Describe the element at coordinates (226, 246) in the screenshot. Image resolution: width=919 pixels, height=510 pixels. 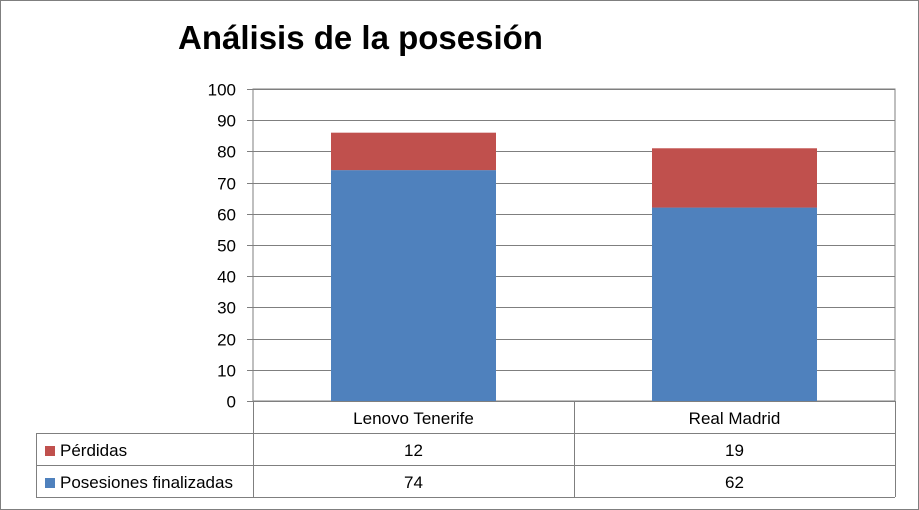
I see `y-tick-label: 50` at that location.